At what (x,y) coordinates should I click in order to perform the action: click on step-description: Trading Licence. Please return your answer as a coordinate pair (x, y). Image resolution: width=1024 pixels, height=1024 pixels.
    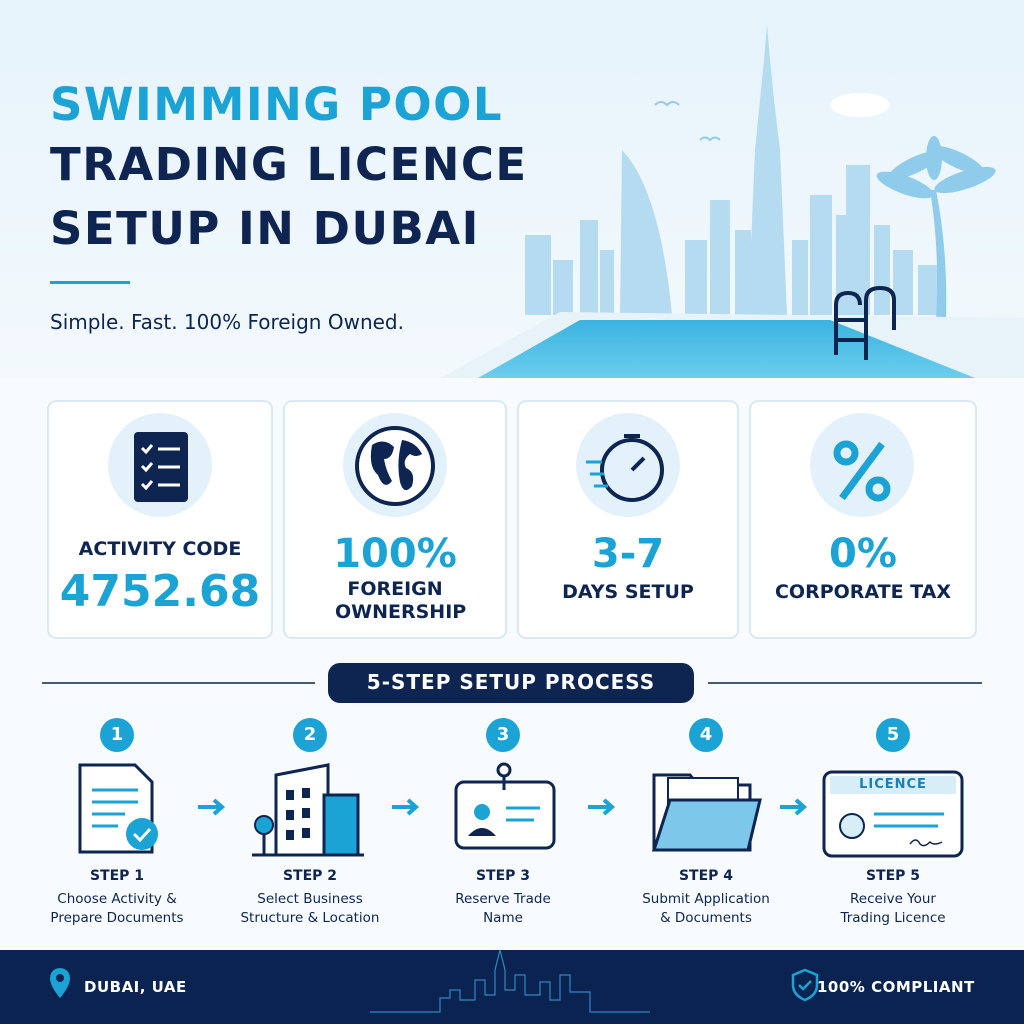
    Looking at the image, I should click on (893, 918).